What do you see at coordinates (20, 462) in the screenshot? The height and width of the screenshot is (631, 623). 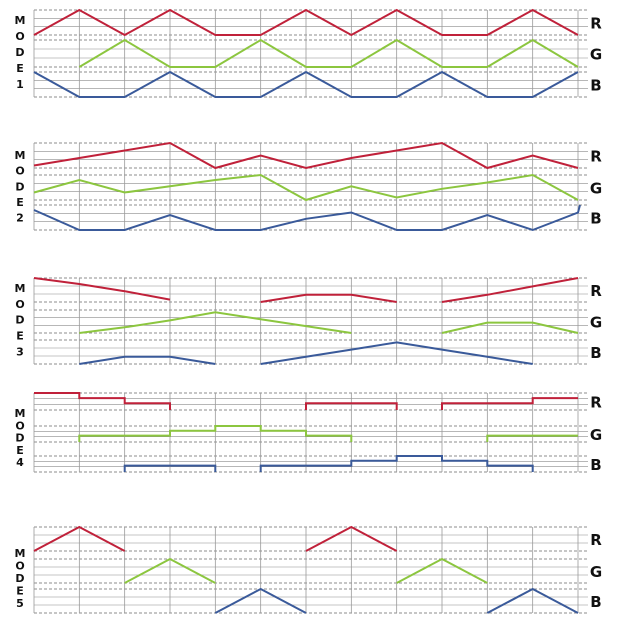 I see `mode-label-letter: 4` at bounding box center [20, 462].